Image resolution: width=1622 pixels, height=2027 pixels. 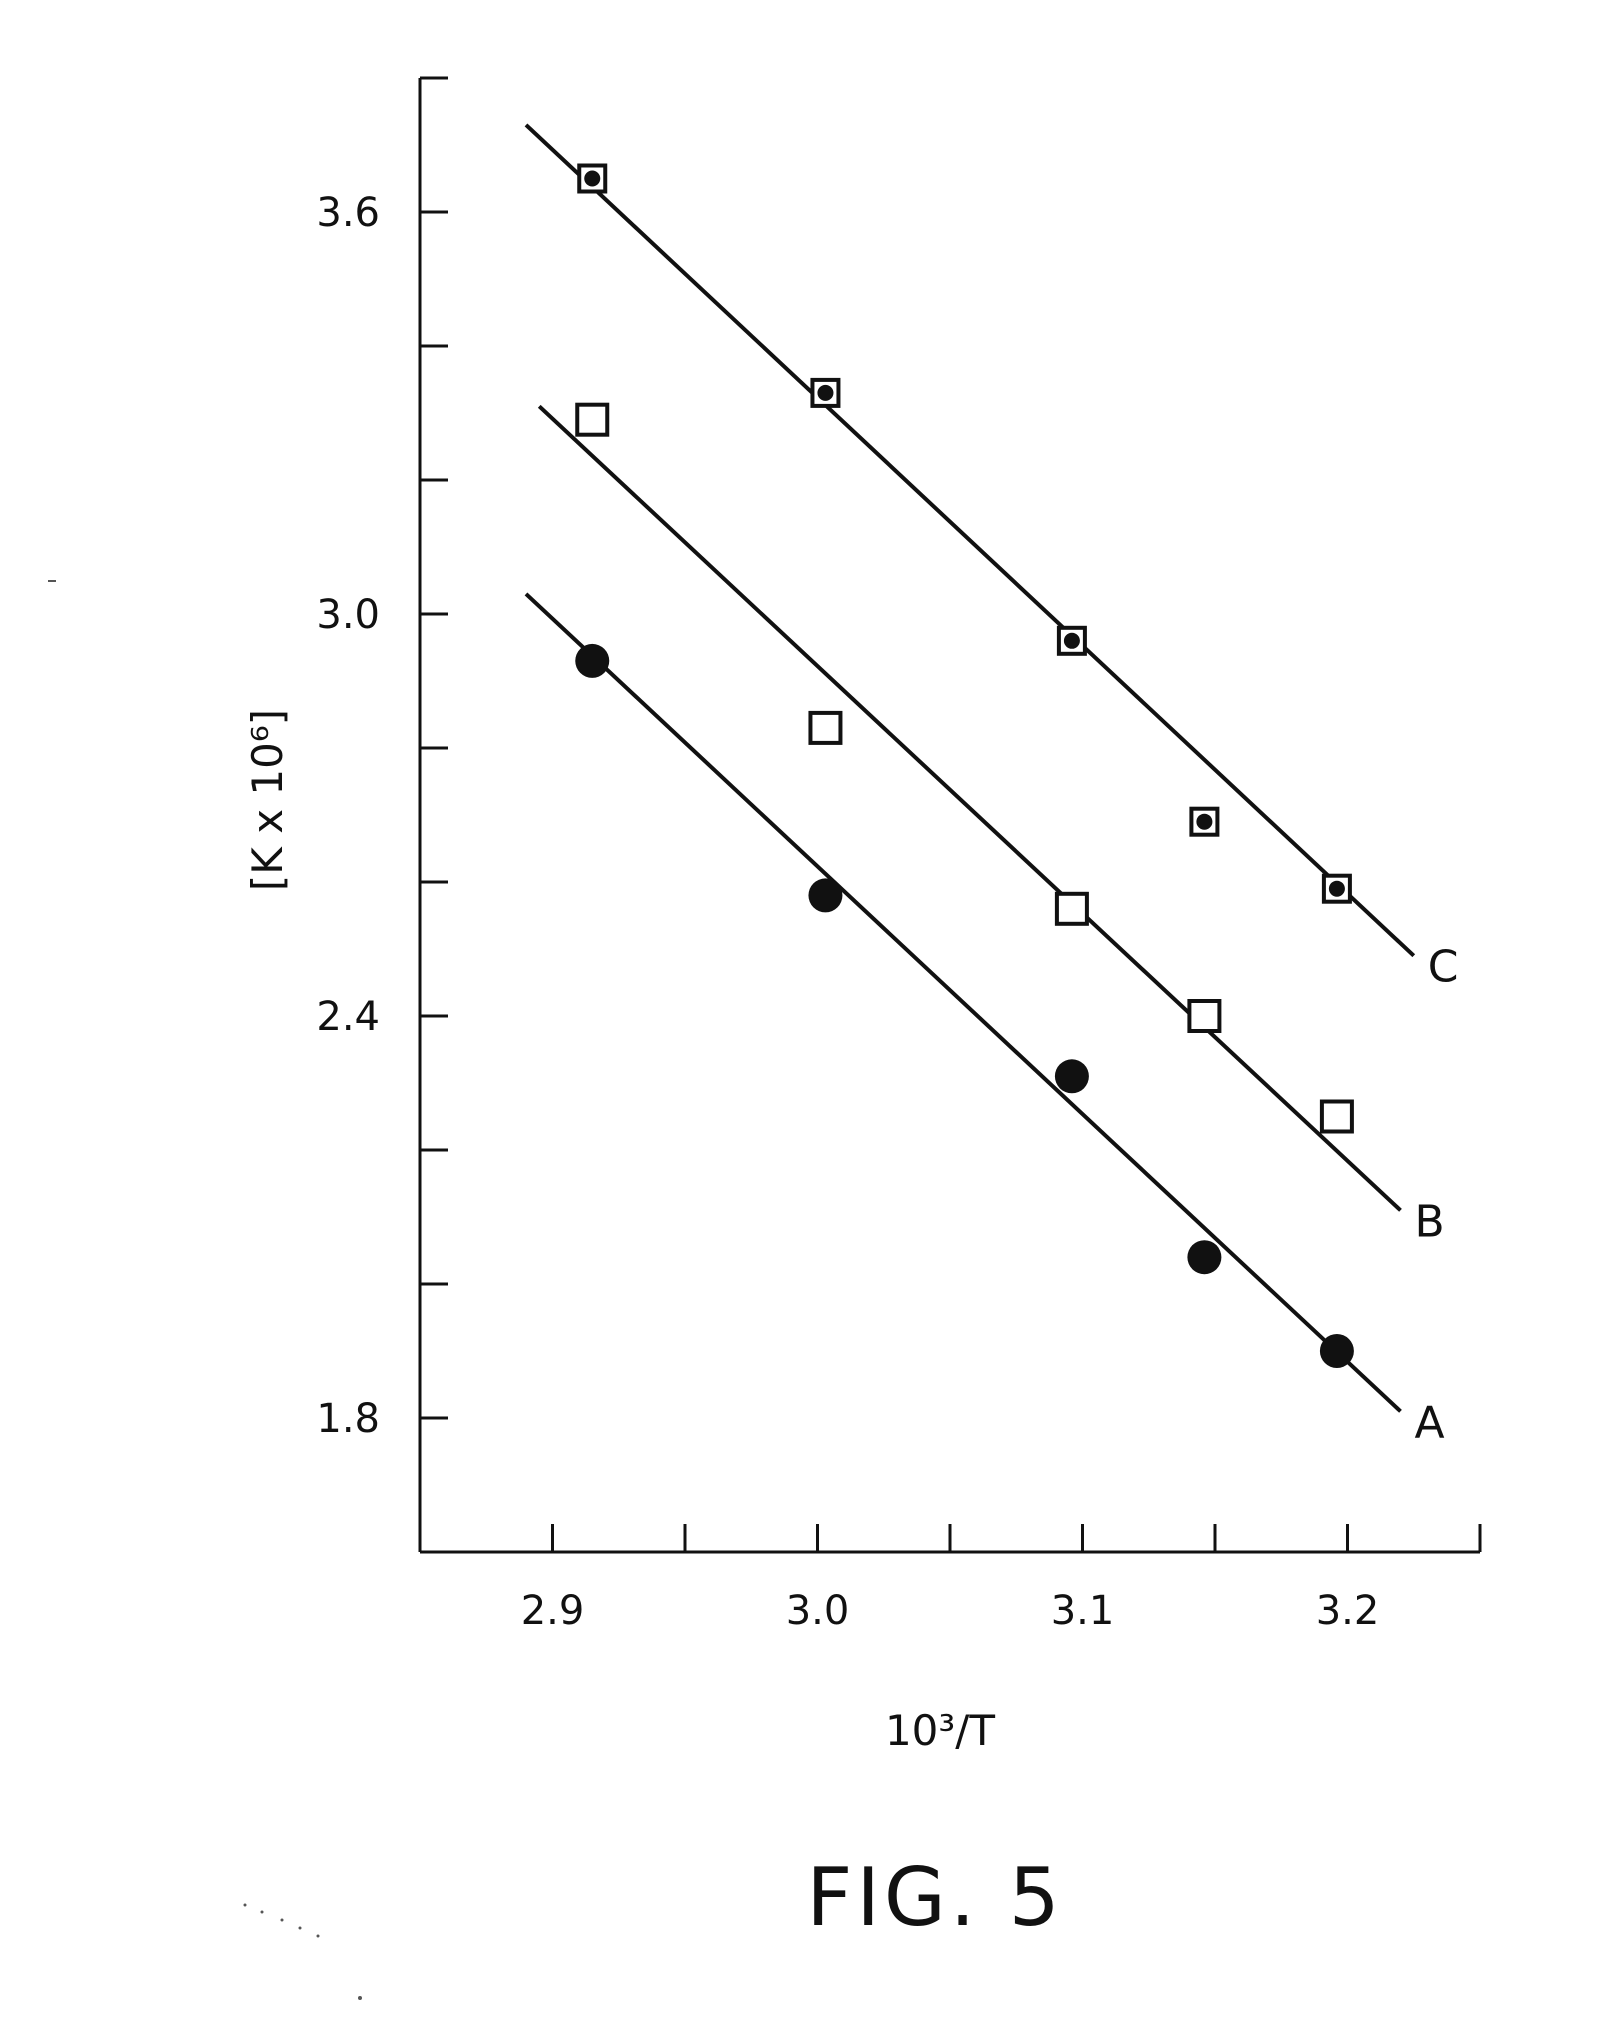 What do you see at coordinates (940, 1730) in the screenshot?
I see `x-axis-title: 10³/T` at bounding box center [940, 1730].